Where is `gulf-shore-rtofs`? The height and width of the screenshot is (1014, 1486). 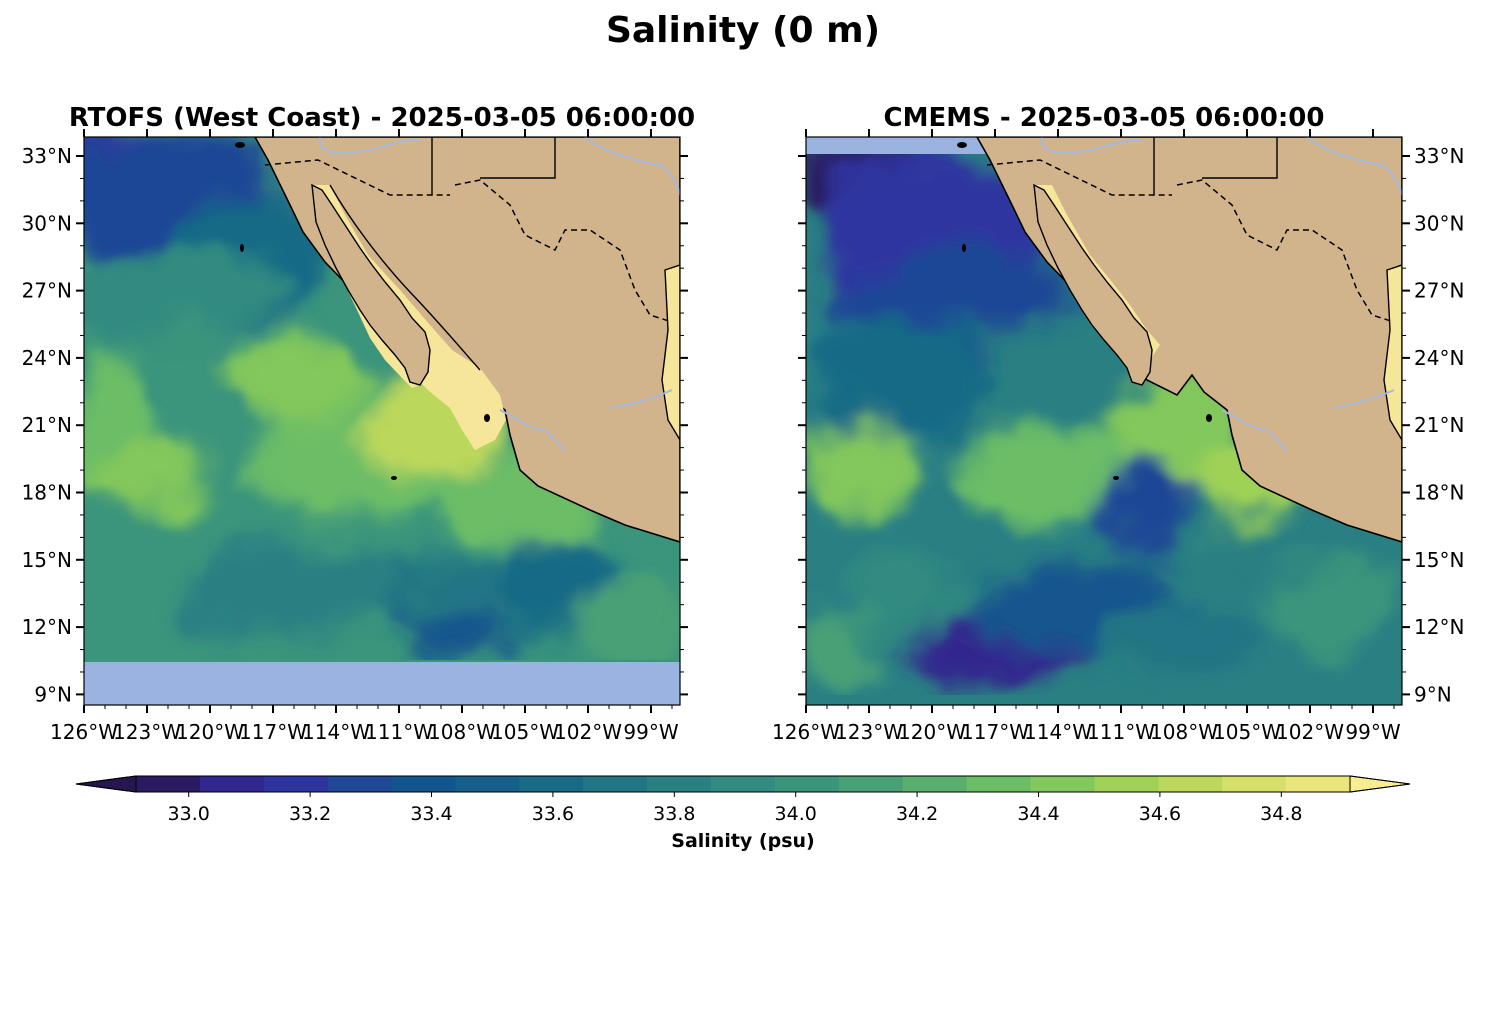 gulf-shore-rtofs is located at coordinates (405, 277).